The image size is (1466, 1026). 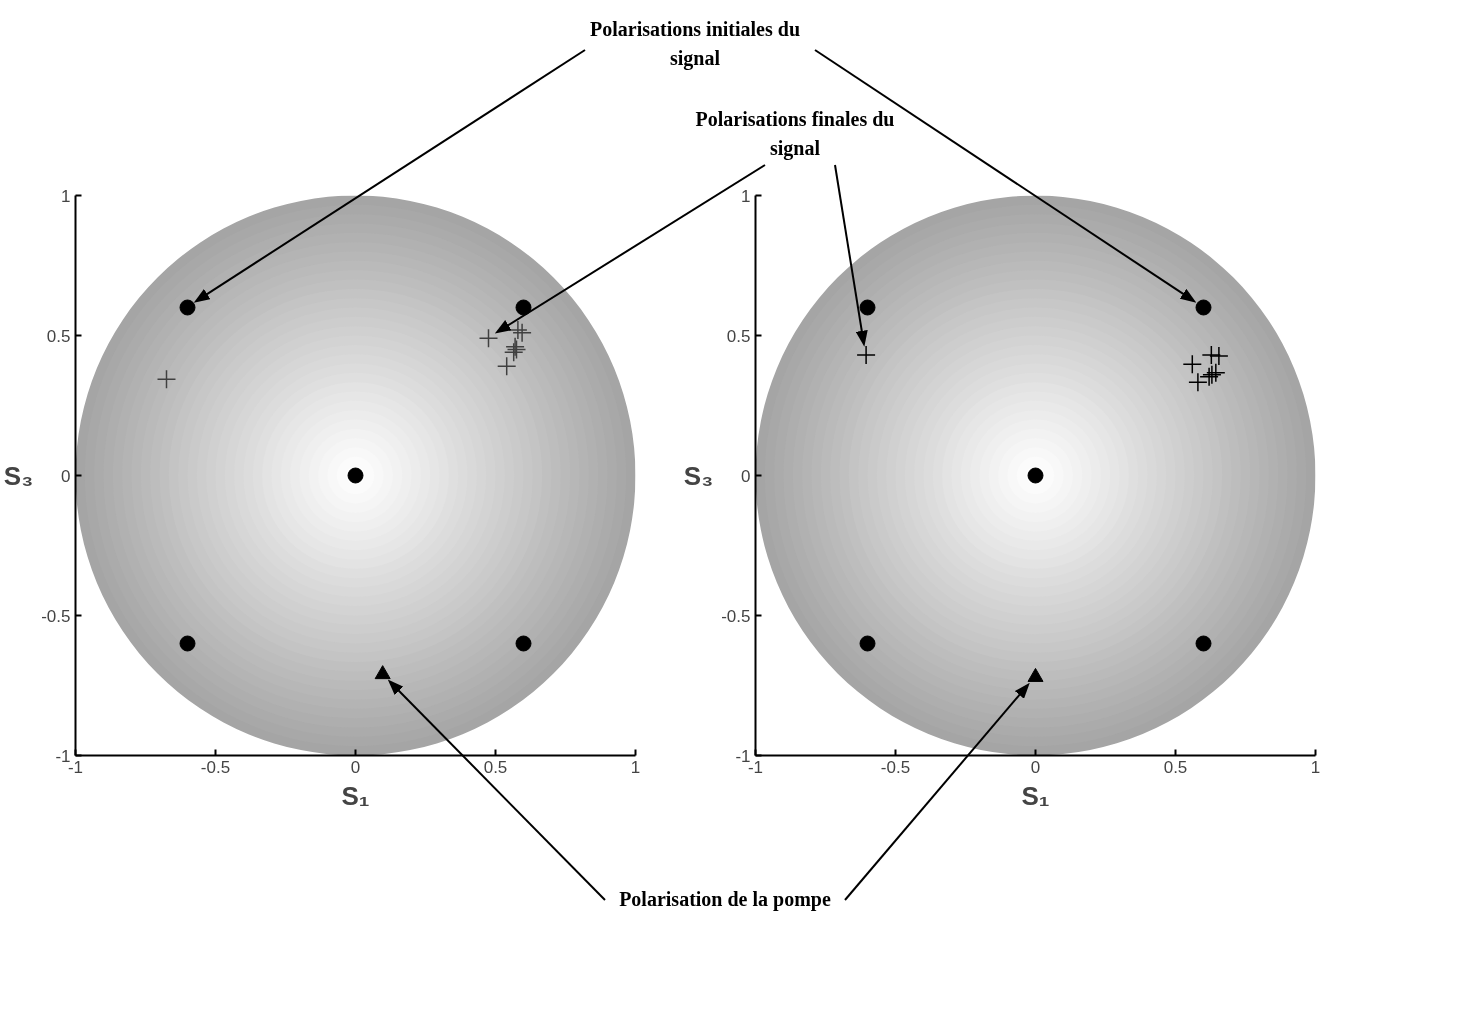 What do you see at coordinates (725, 900) in the screenshot?
I see `text: Polarisation de la pompe` at bounding box center [725, 900].